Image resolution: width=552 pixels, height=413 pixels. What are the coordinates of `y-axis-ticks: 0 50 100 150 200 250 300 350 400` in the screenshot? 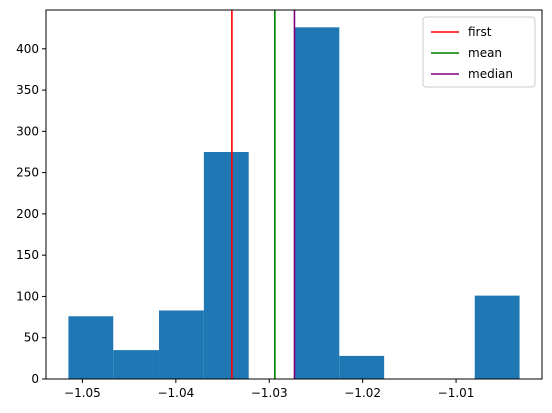 It's located at (31, 214).